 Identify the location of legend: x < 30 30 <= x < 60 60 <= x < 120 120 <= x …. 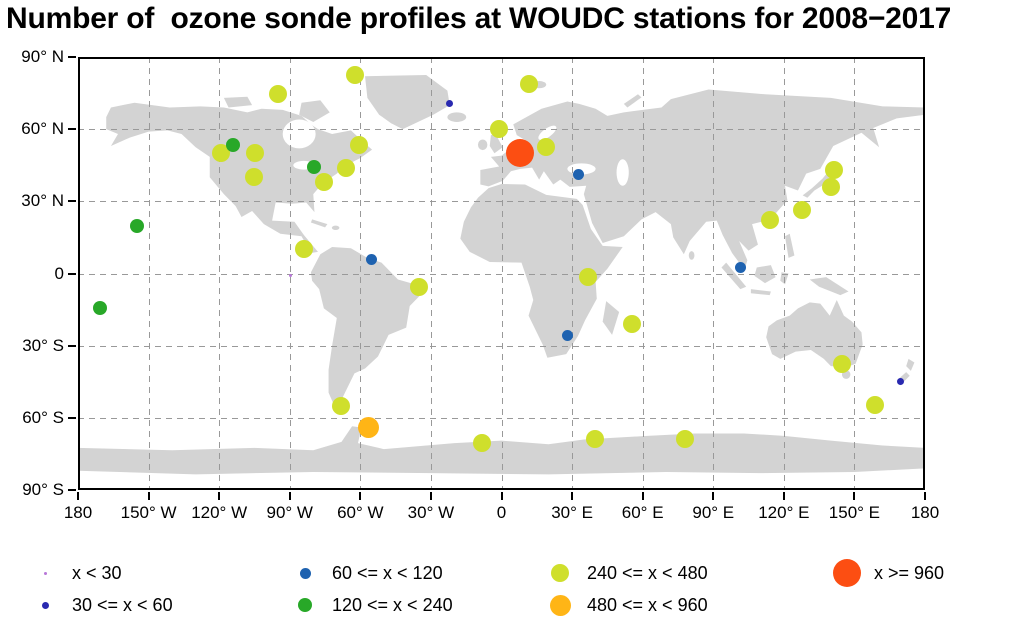
(505, 587).